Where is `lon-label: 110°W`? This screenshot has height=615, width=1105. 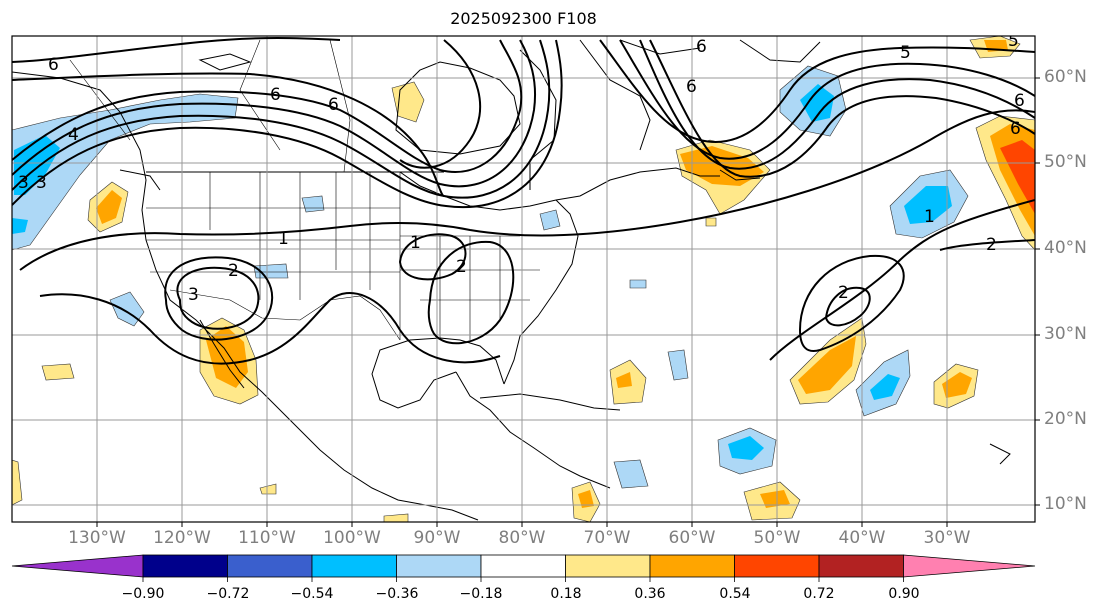
lon-label: 110°W is located at coordinates (267, 538).